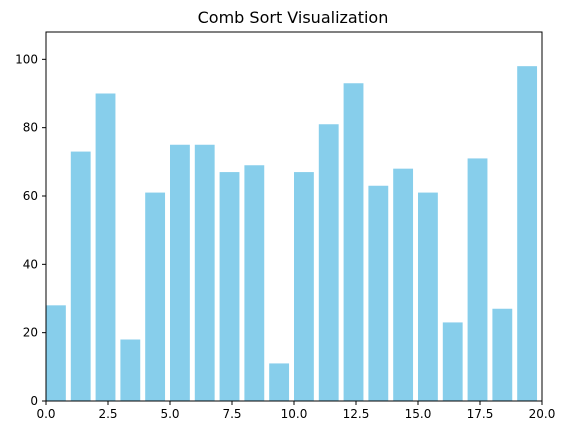 This screenshot has width=567, height=439. What do you see at coordinates (30, 128) in the screenshot?
I see `y-tick-label-4: 80` at bounding box center [30, 128].